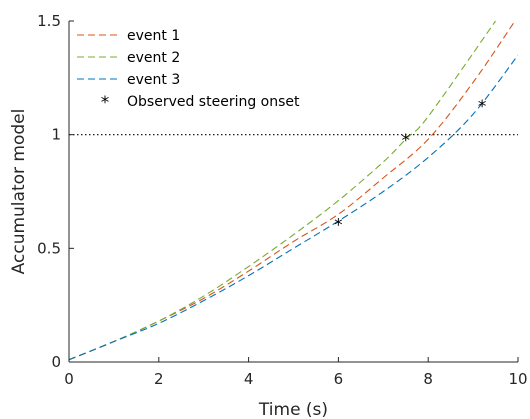  What do you see at coordinates (105, 103) in the screenshot?
I see `legend-marker: *` at bounding box center [105, 103].